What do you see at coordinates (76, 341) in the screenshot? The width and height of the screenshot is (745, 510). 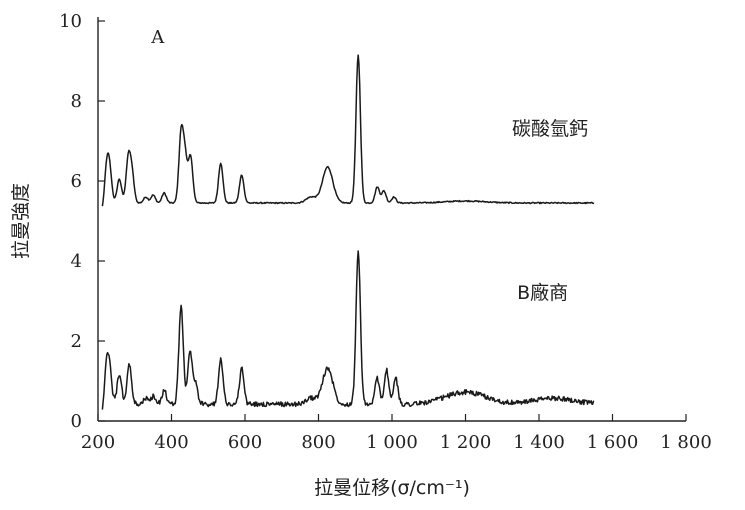 I see `y-tick-label: 2` at bounding box center [76, 341].